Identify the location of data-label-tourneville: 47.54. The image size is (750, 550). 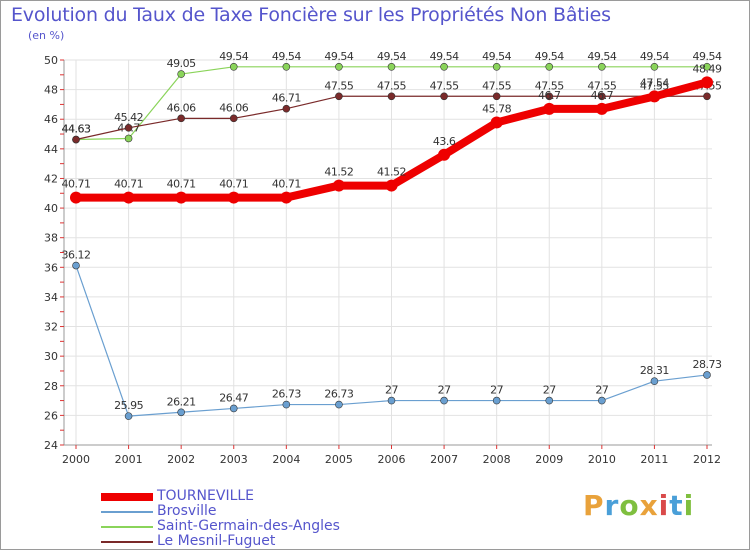
(654, 82).